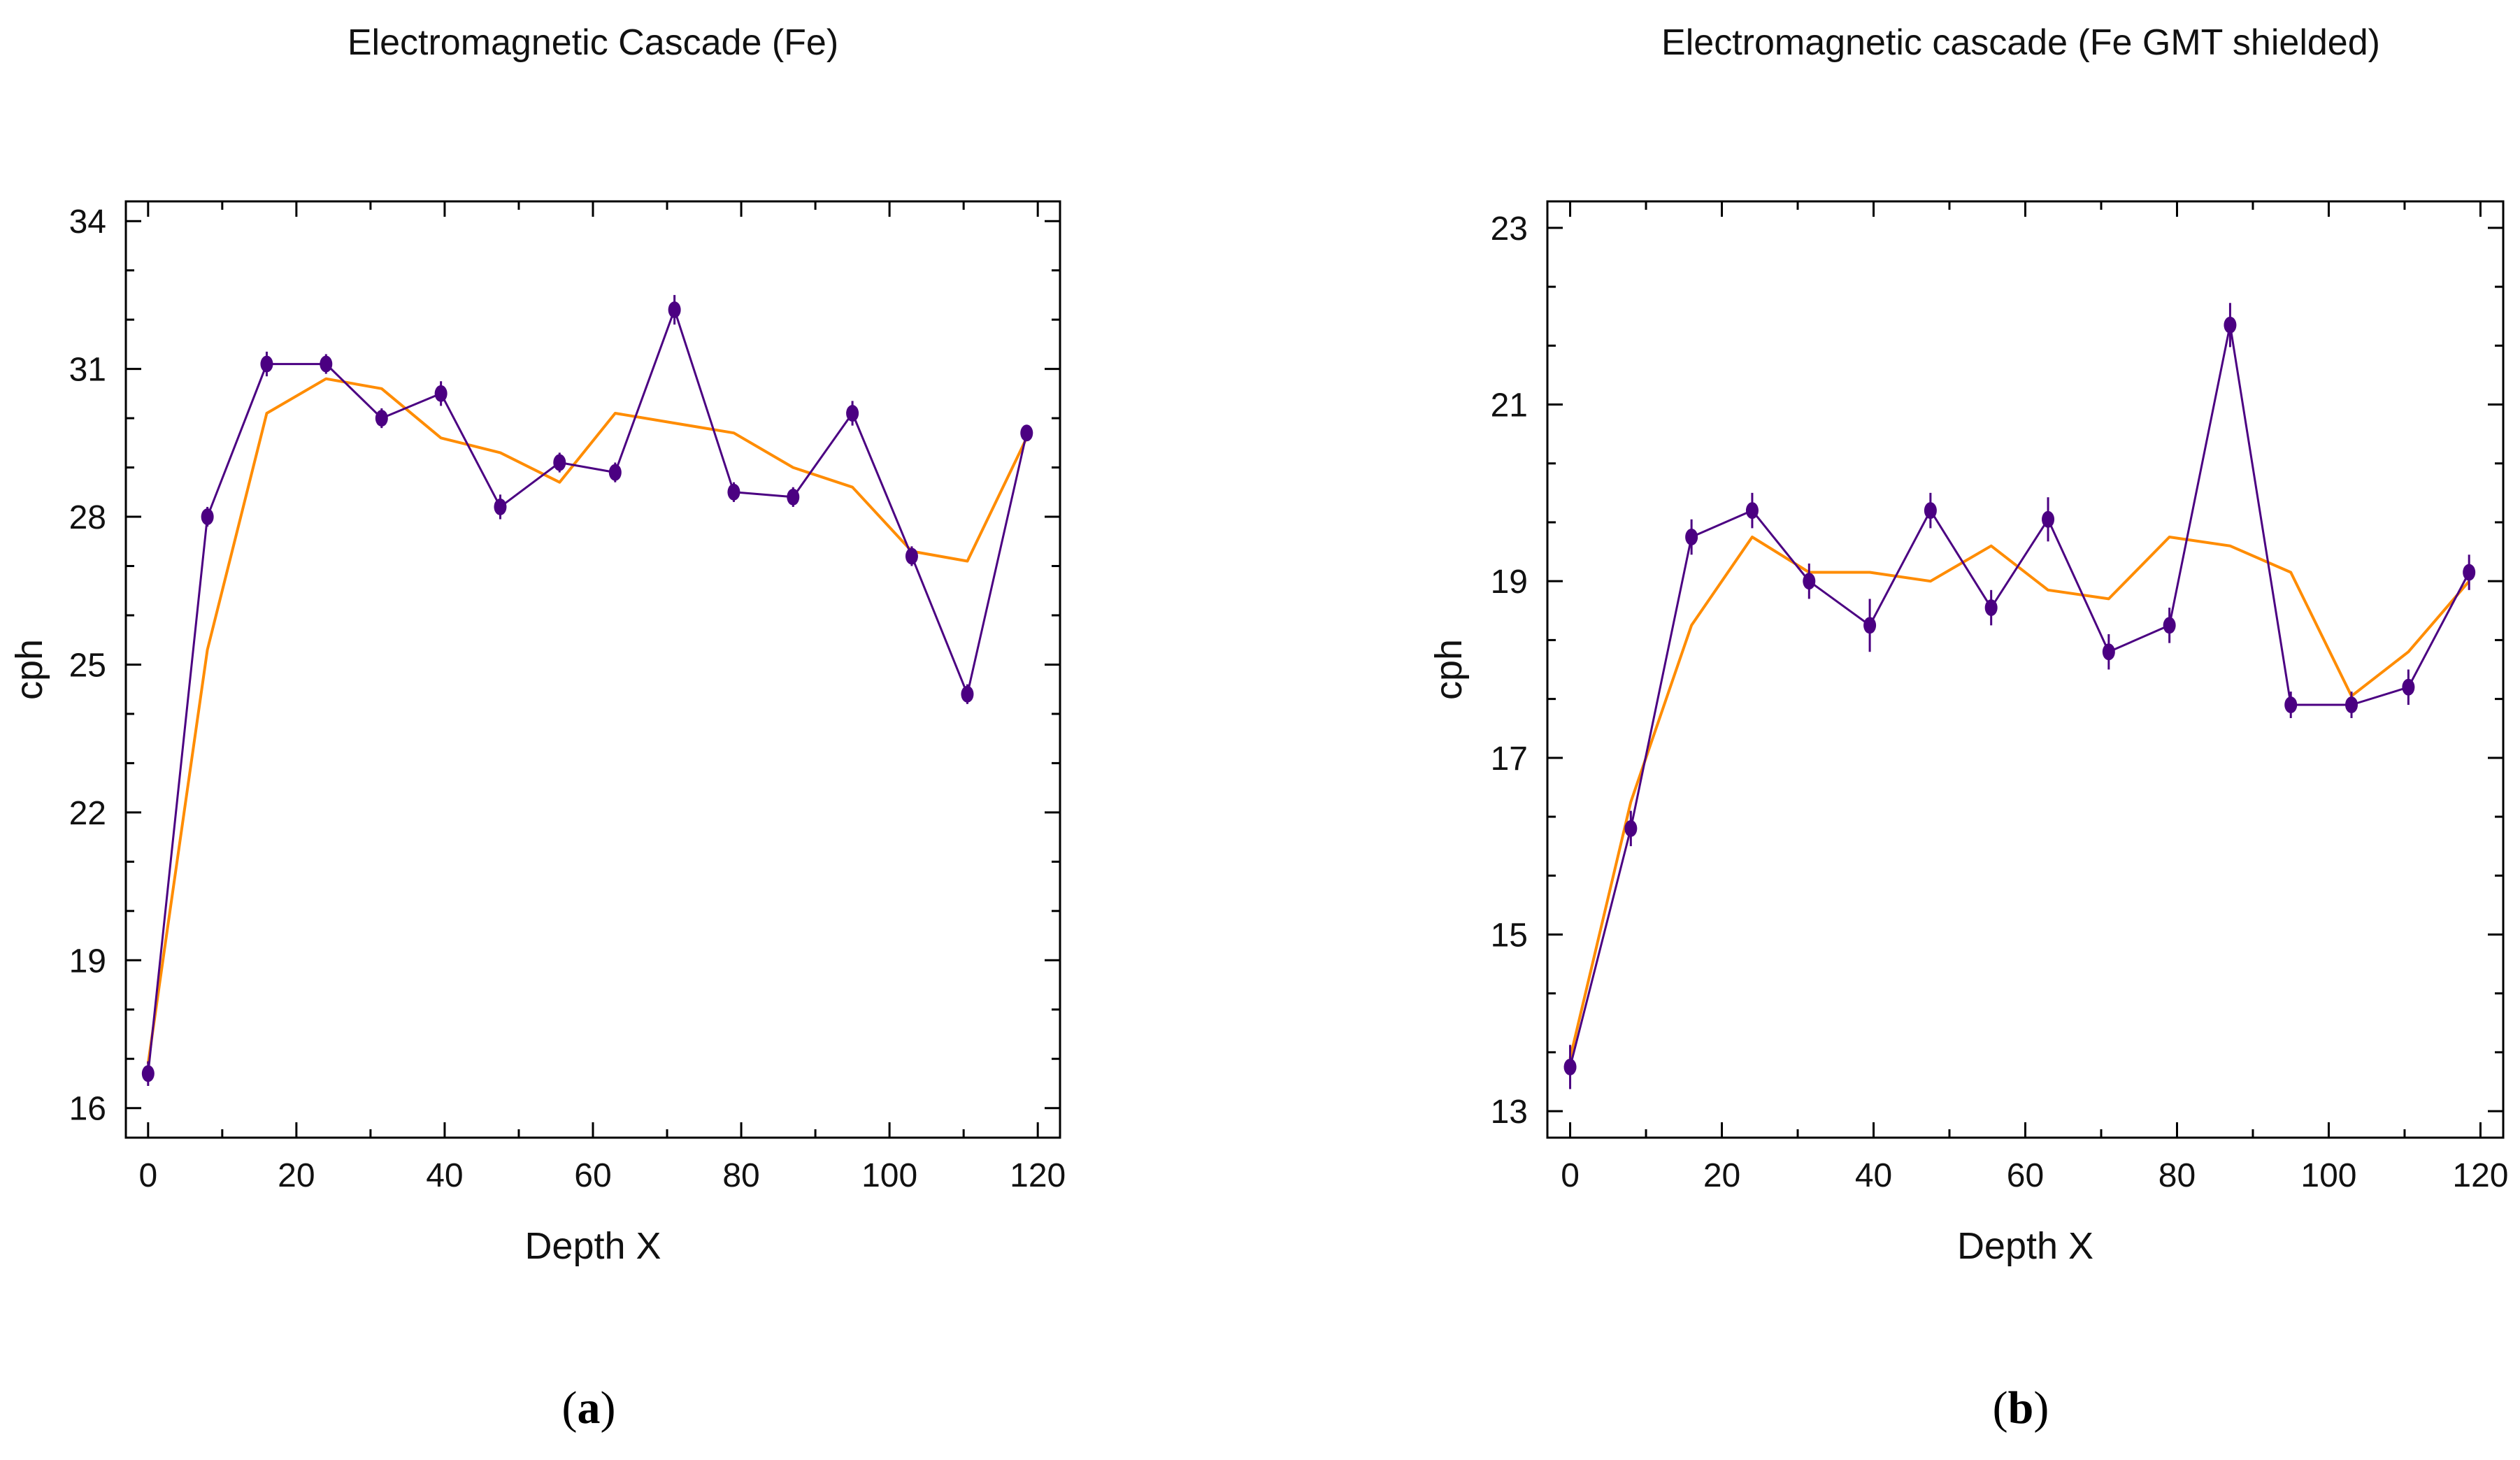 Image resolution: width=2520 pixels, height=1460 pixels. What do you see at coordinates (87, 370) in the screenshot?
I see `y-tick-label: 31` at bounding box center [87, 370].